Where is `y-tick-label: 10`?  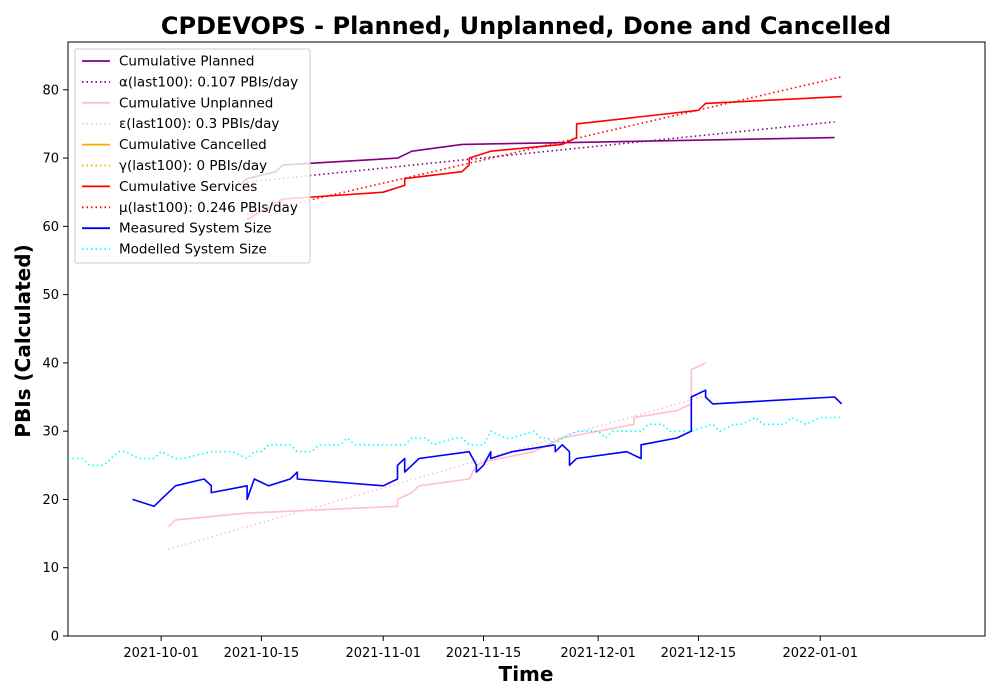 y-tick-label: 10 is located at coordinates (50, 568).